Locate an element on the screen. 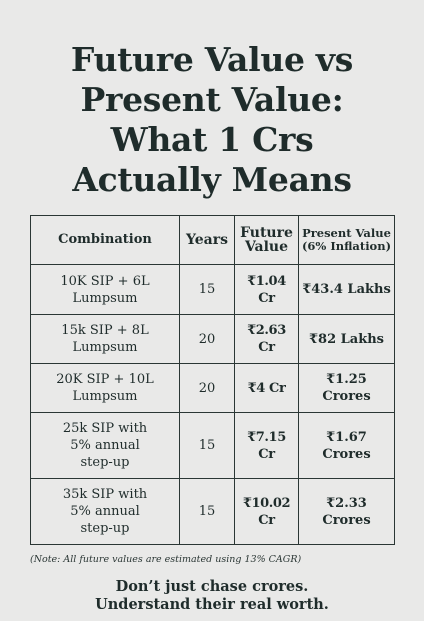 The width and height of the screenshot is (424, 621). closing-line: Understand their real worth. is located at coordinates (212, 604).